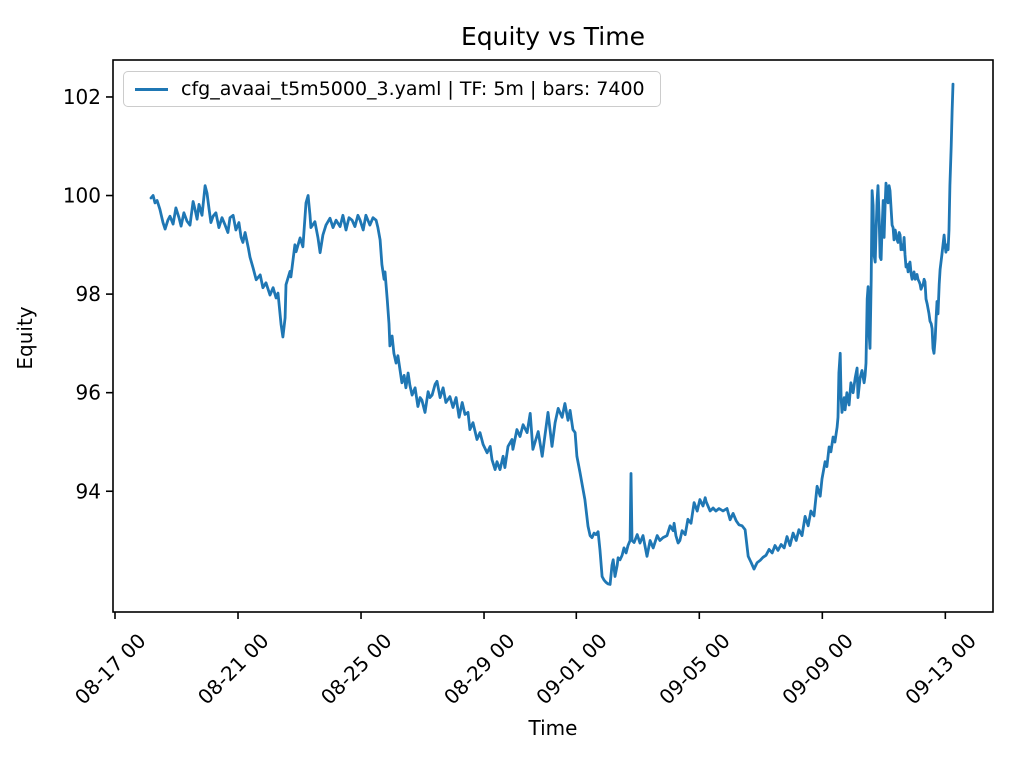  What do you see at coordinates (817, 669) in the screenshot?
I see `x-tick-label: 09-09 00` at bounding box center [817, 669].